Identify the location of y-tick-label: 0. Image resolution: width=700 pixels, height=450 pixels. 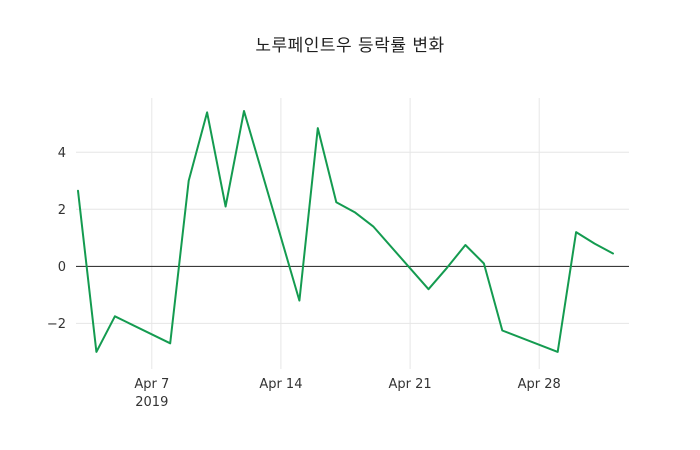
(62, 267).